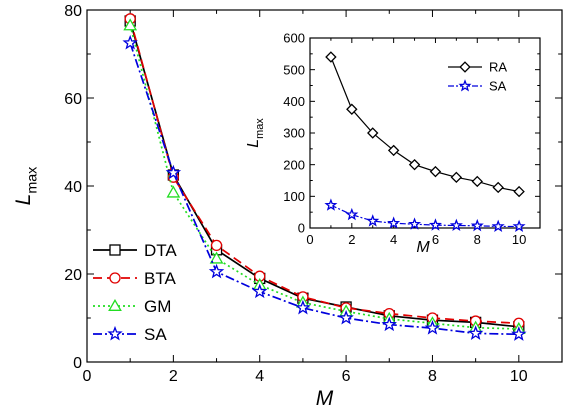 The width and height of the screenshot is (576, 412). I want to click on main-data-point-bta, so click(216, 245).